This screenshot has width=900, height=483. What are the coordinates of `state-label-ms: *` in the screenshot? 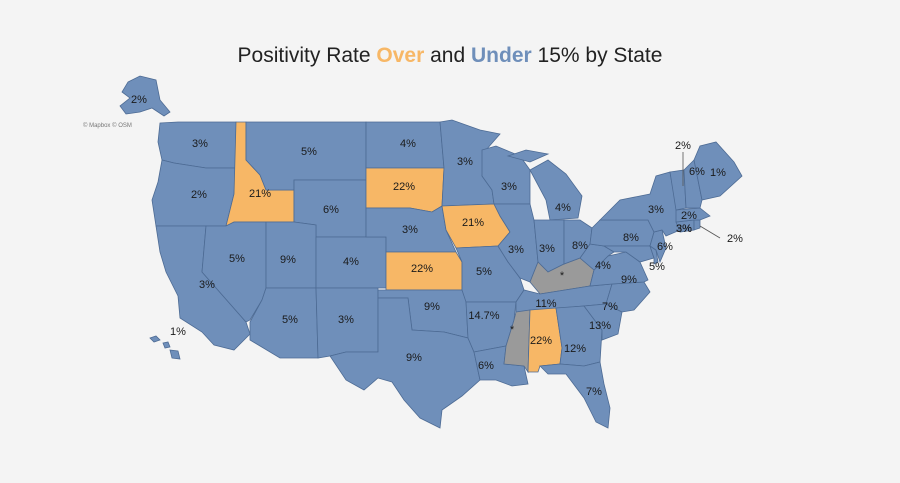 It's located at (512, 330).